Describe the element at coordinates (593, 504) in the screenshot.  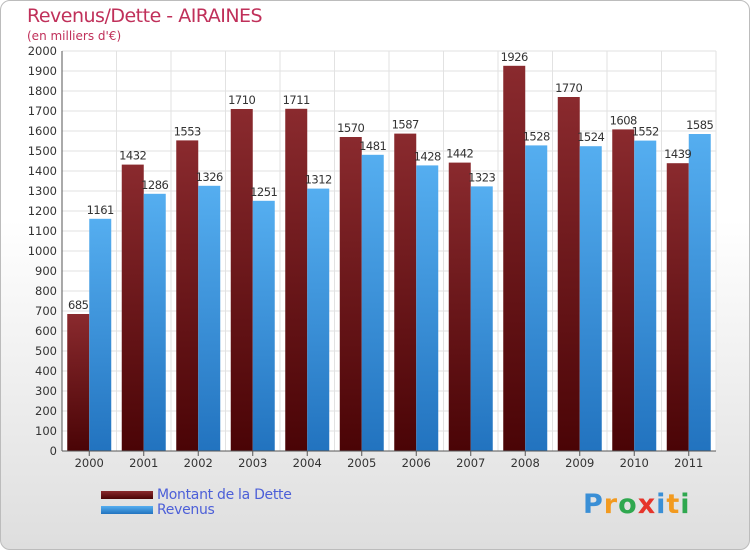
I see `logo-letter: P` at that location.